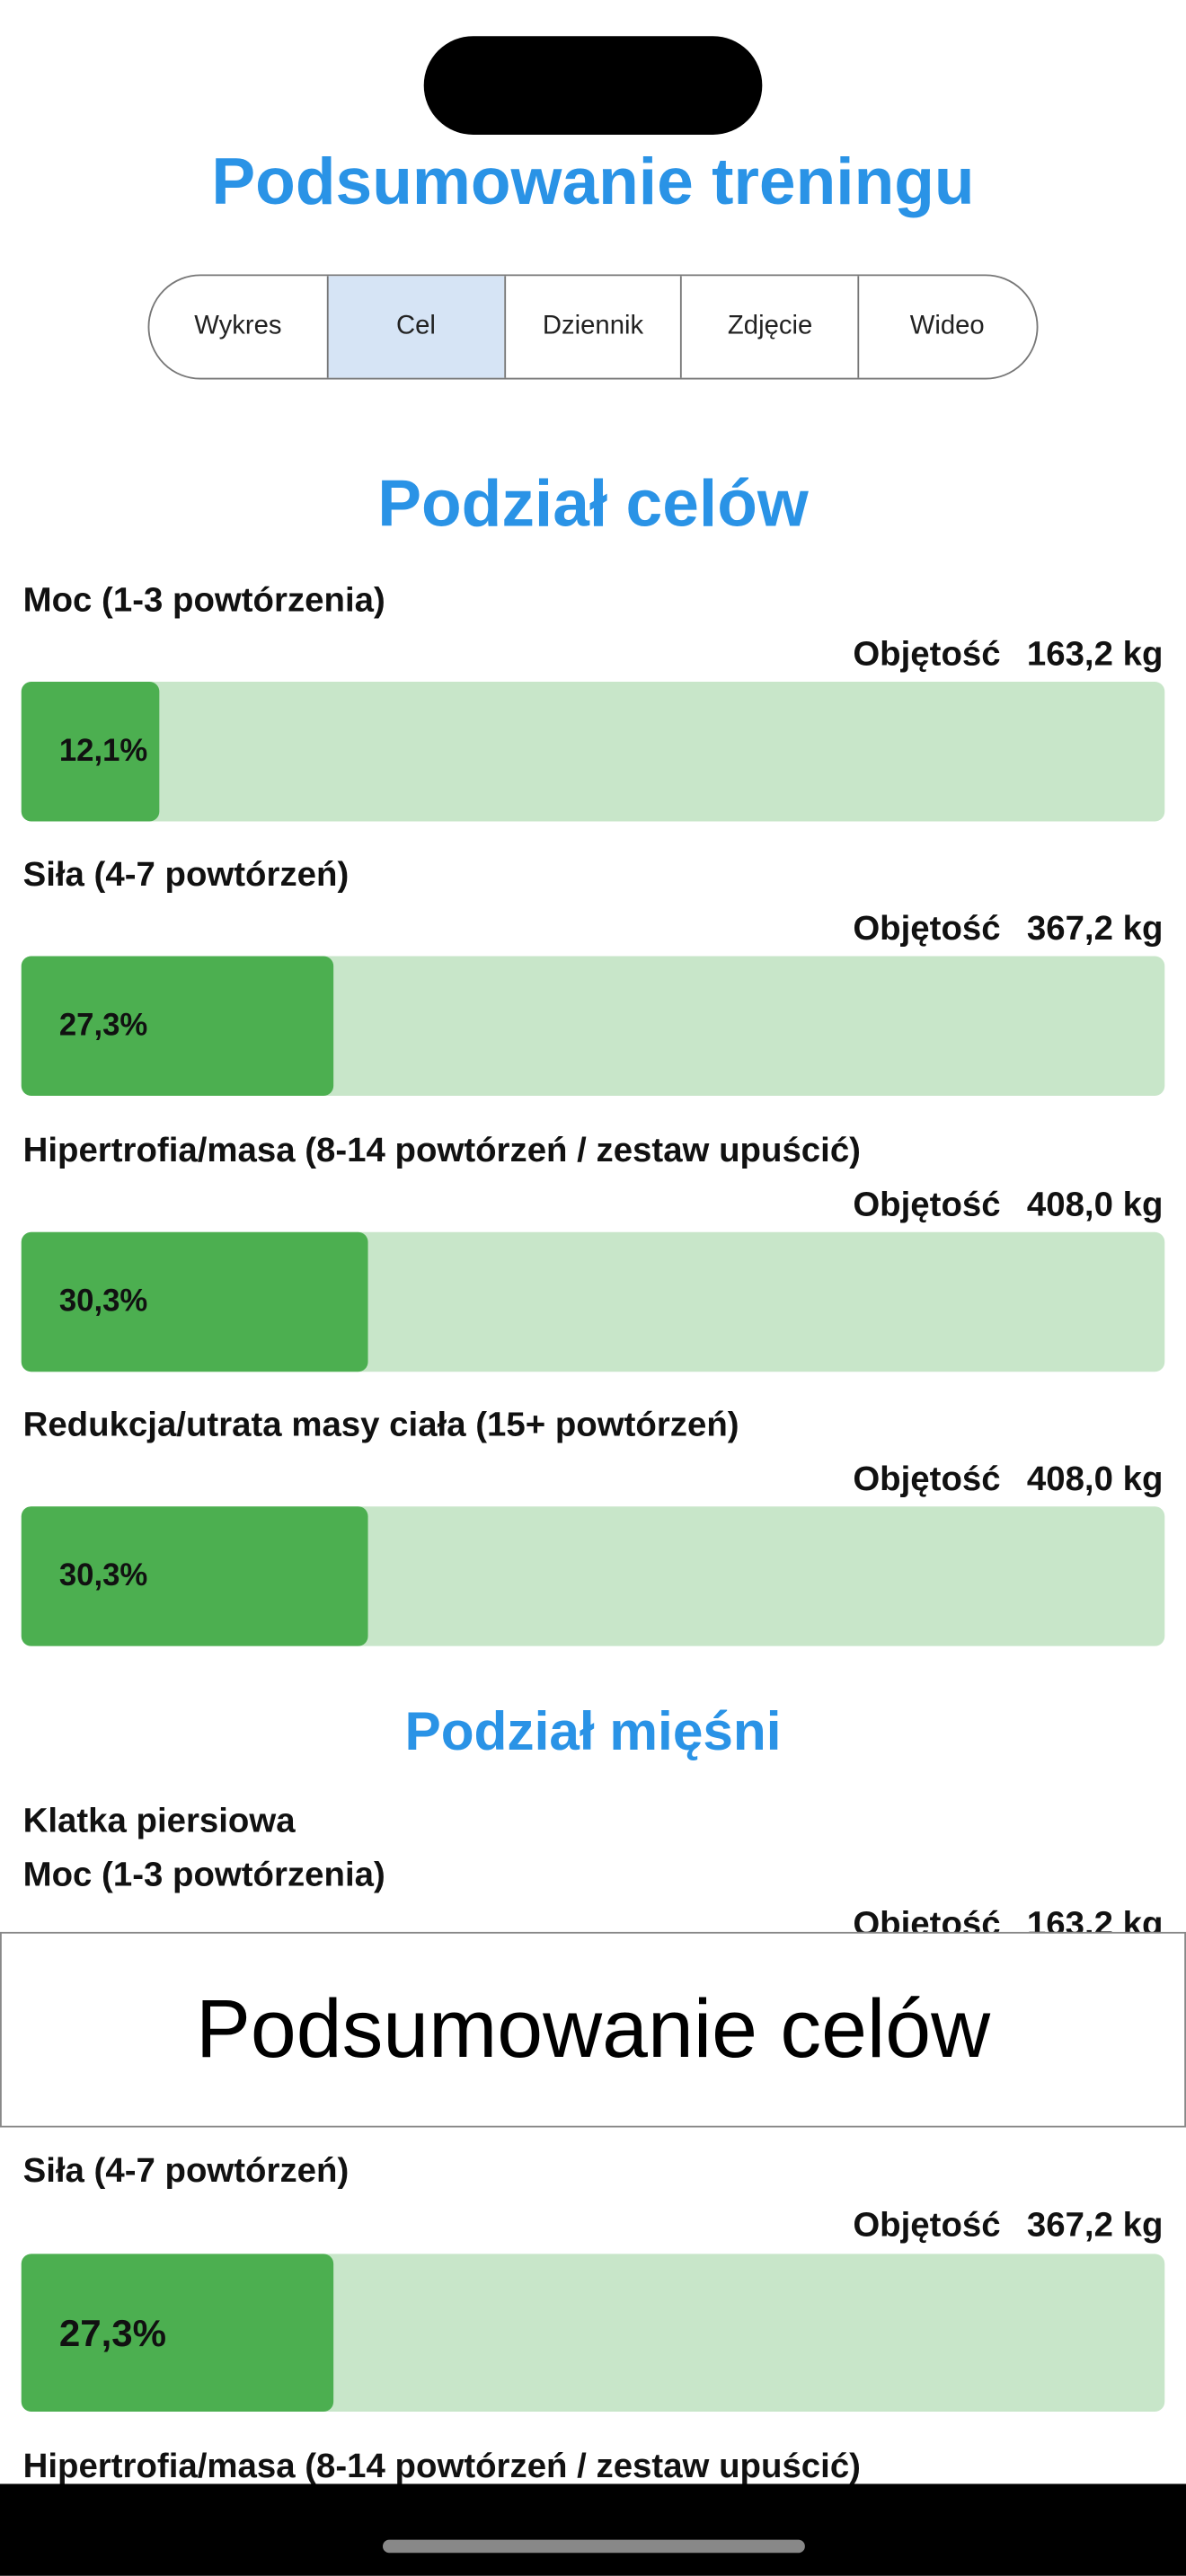  What do you see at coordinates (593, 182) in the screenshot?
I see `page-title: Podsumowanie treningu` at bounding box center [593, 182].